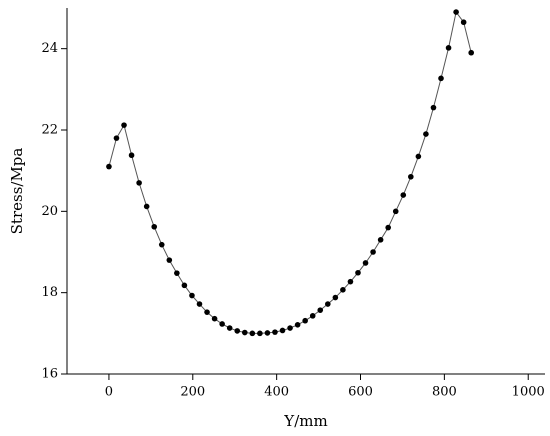 The width and height of the screenshot is (550, 436). What do you see at coordinates (528, 392) in the screenshot?
I see `x-tick-label: 1000` at bounding box center [528, 392].